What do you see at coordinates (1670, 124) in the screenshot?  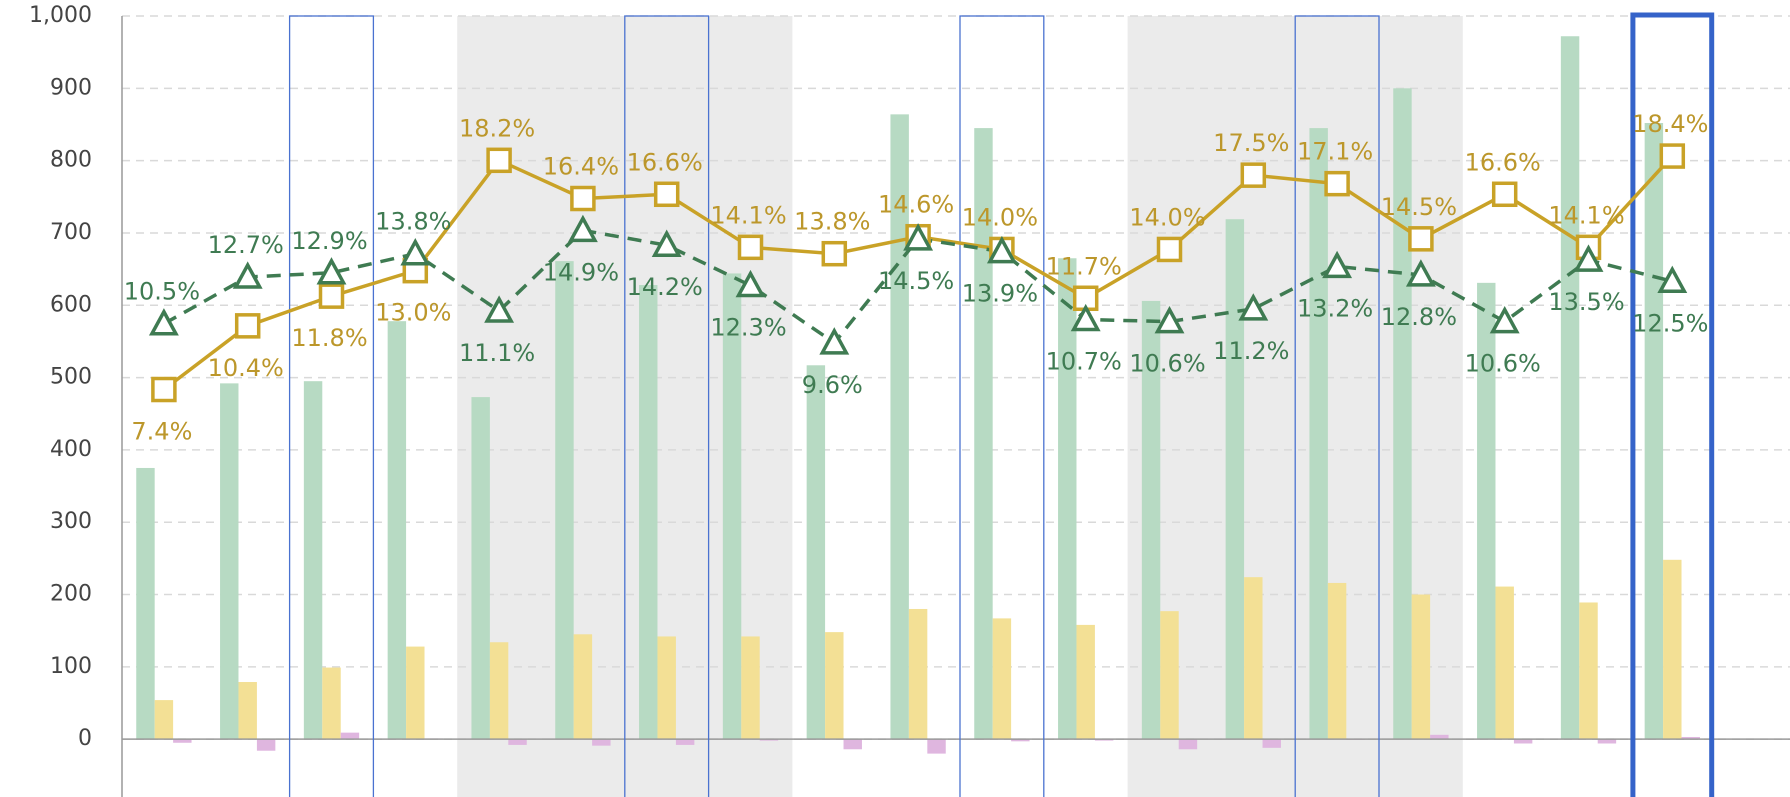 I see `data-label: 18.4%` at bounding box center [1670, 124].